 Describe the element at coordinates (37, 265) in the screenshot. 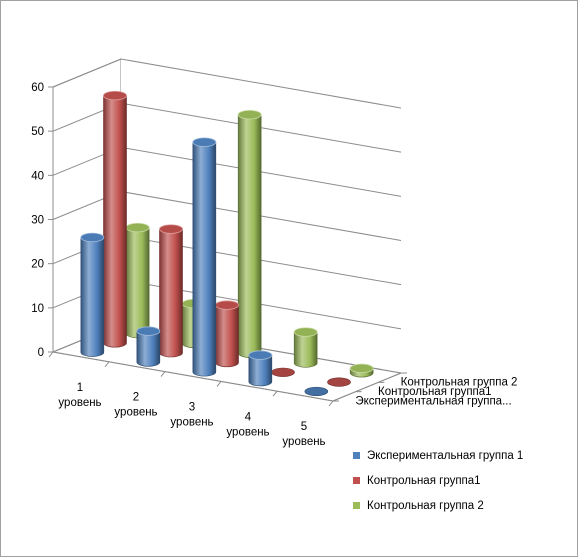

I see `y-tick-label: 20` at that location.